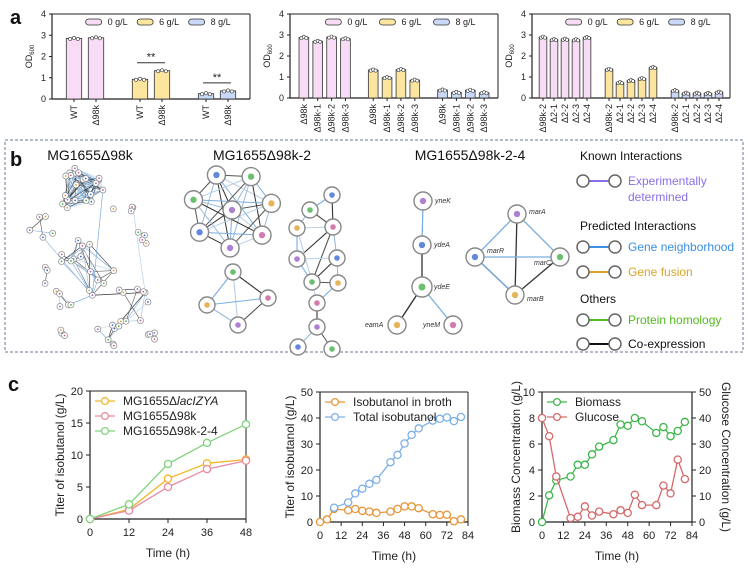  What do you see at coordinates (631, 156) in the screenshot?
I see `known-interactions-title: Known Interactions` at bounding box center [631, 156].